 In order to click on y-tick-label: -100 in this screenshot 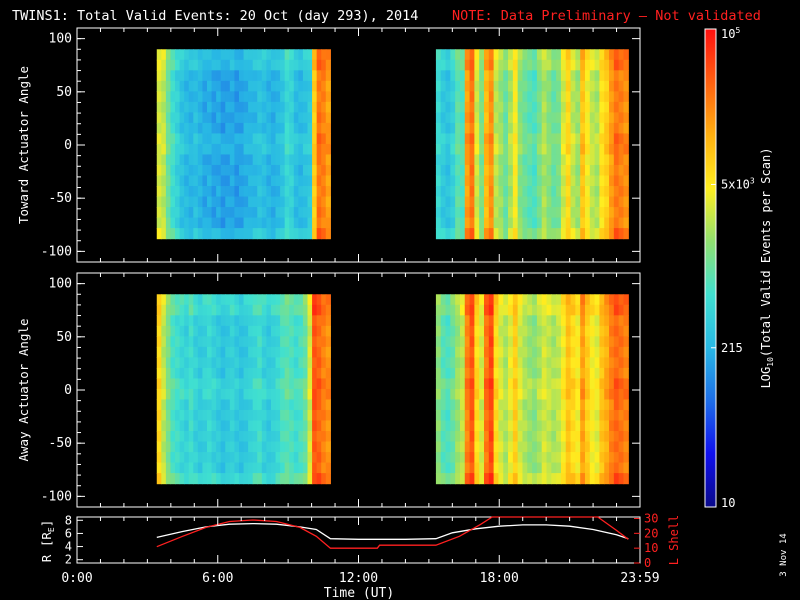, I will do `click(56, 251)`.